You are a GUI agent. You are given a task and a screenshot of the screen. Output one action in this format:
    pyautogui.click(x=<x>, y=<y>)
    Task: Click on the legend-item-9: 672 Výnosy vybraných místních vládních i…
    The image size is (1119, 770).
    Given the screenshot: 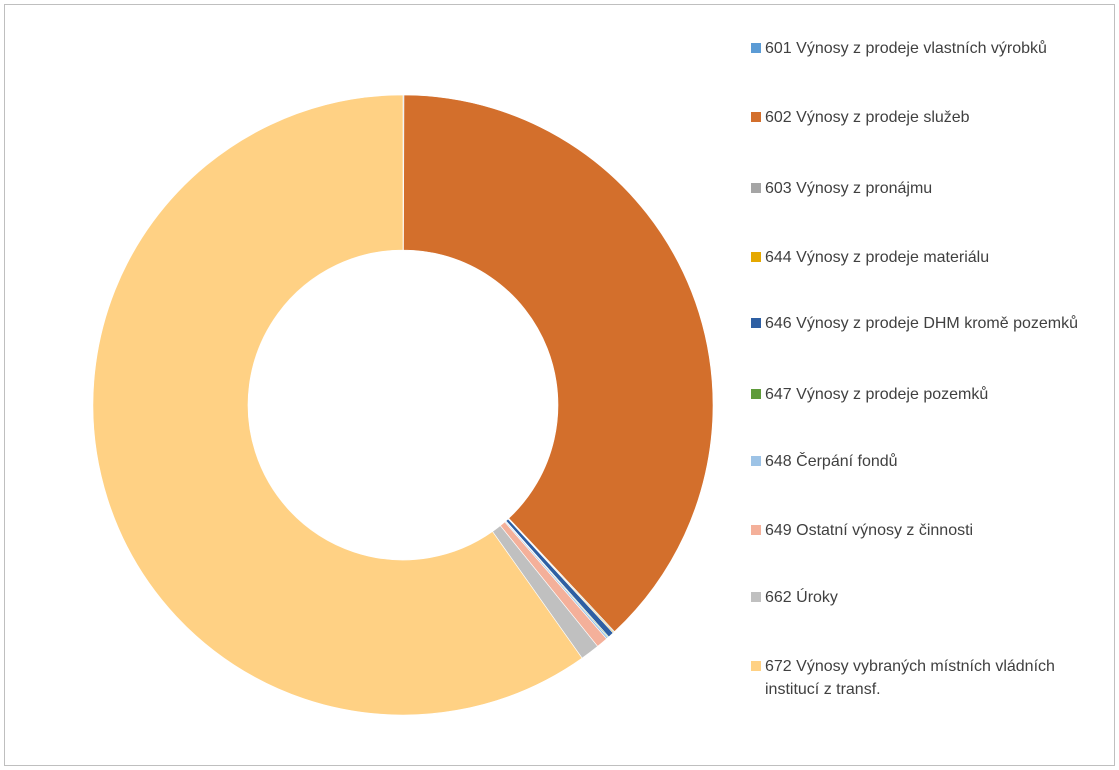 What is the action you would take?
    pyautogui.click(x=931, y=678)
    